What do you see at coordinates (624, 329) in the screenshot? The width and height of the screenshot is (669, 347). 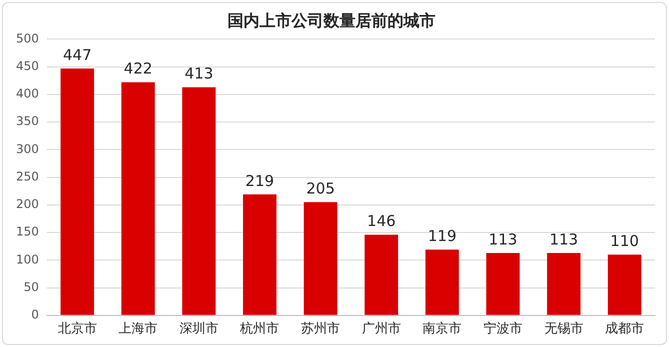 I see `x-tick-label: 成都市` at bounding box center [624, 329].